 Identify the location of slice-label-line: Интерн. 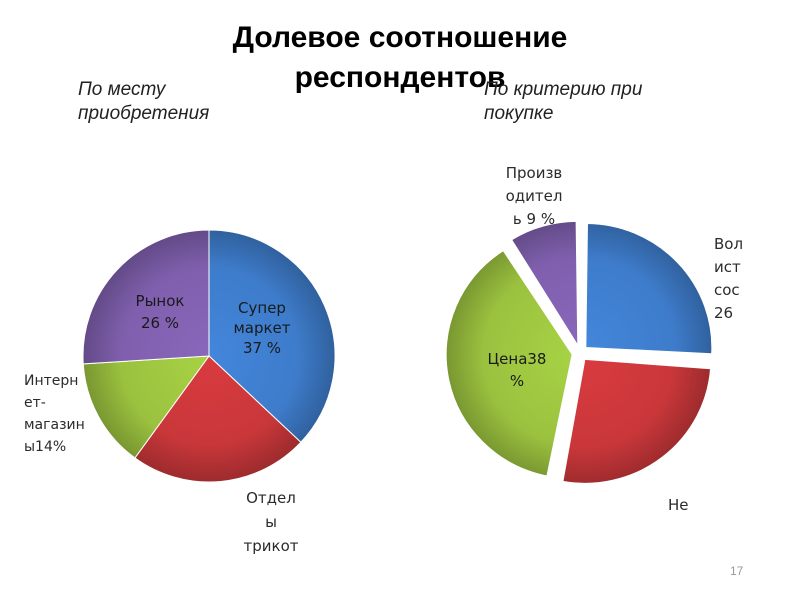
(51, 381).